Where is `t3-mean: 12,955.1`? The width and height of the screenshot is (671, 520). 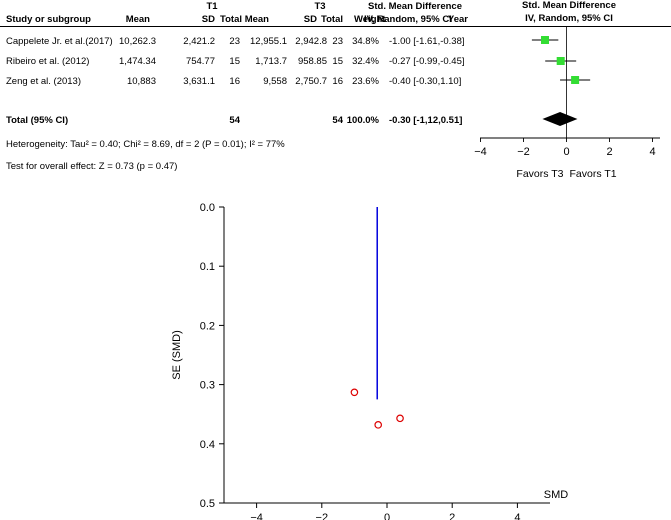 t3-mean: 12,955.1 is located at coordinates (268, 41).